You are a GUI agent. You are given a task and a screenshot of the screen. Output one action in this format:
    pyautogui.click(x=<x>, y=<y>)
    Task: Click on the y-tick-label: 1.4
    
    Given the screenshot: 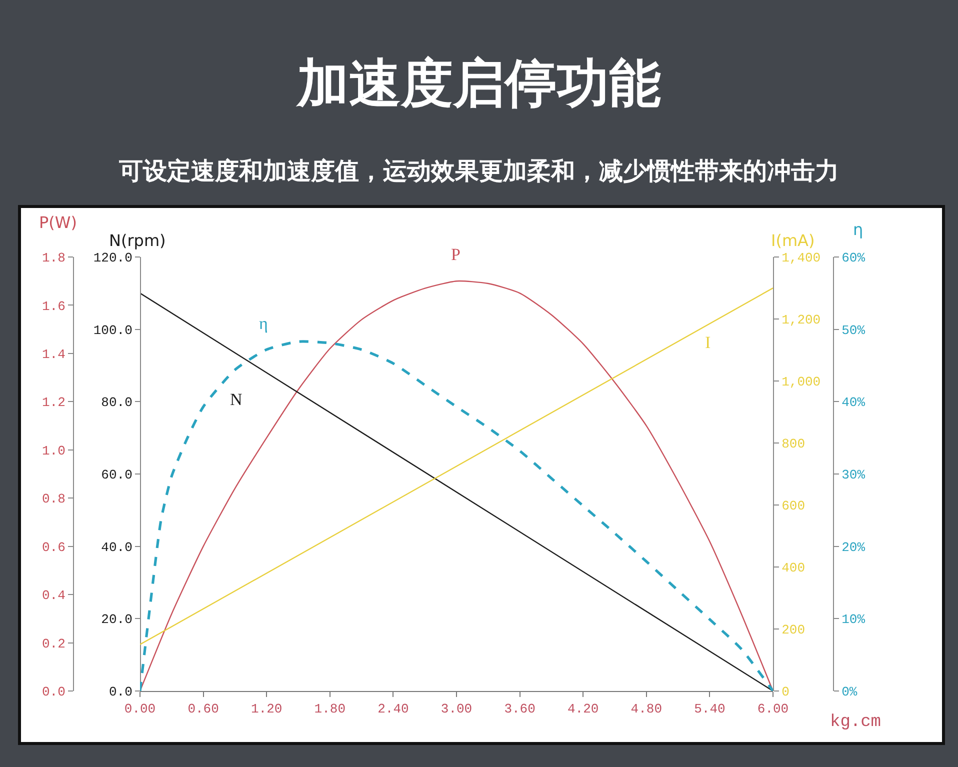 What is the action you would take?
    pyautogui.click(x=54, y=354)
    